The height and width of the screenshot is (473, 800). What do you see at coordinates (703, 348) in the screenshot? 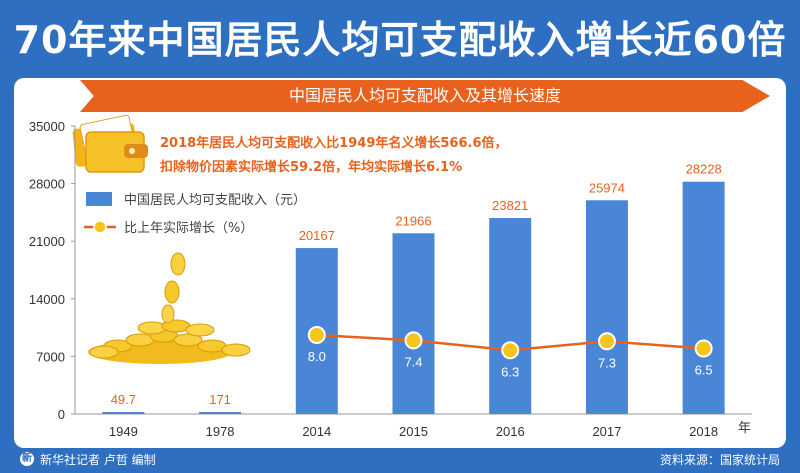
I see `growth-rate-point-2018` at bounding box center [703, 348].